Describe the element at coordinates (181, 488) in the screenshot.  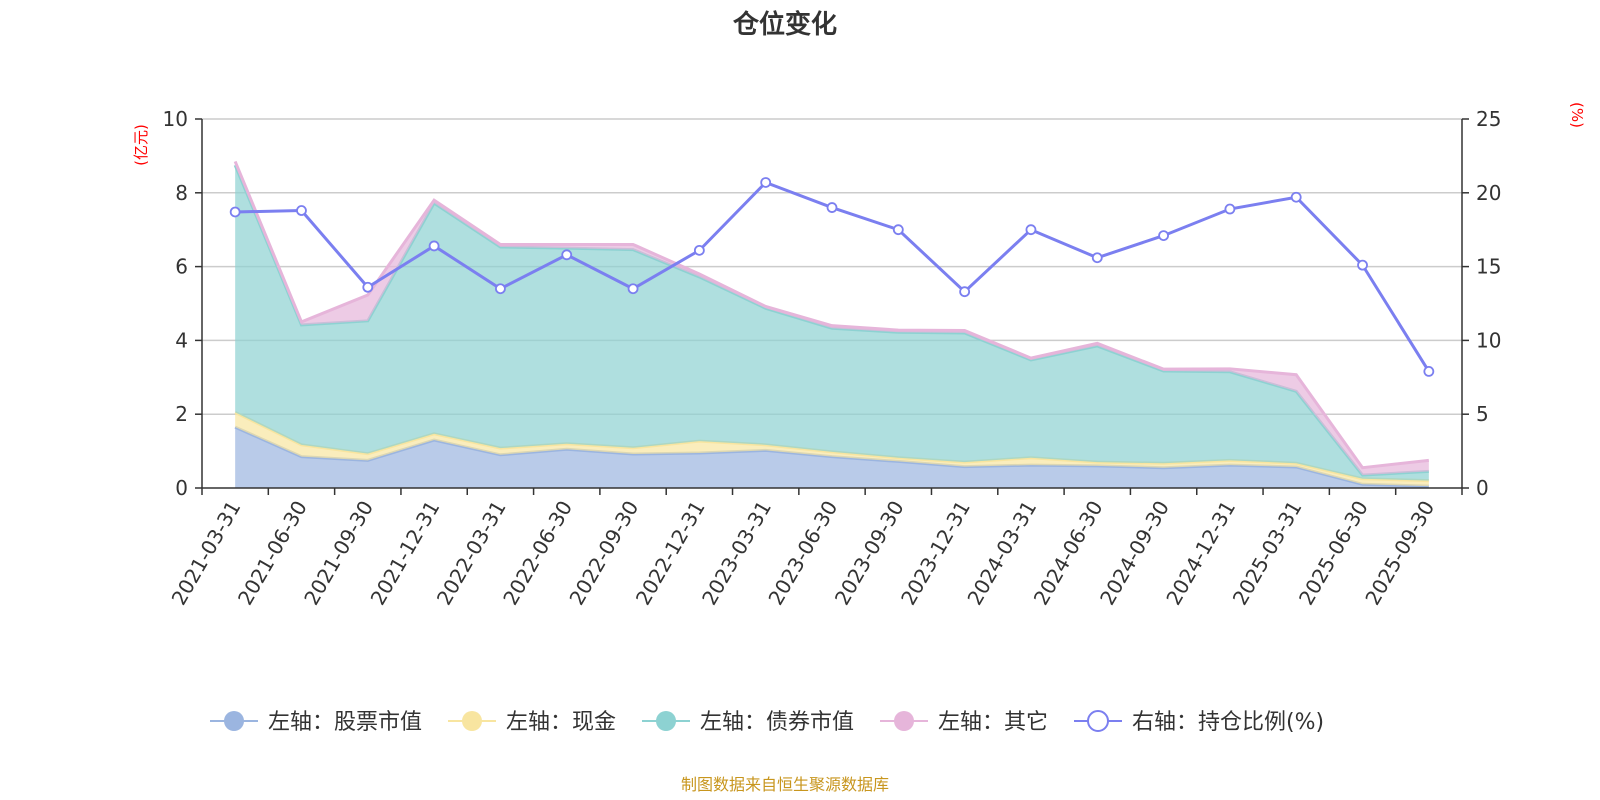
I see `left-tick-label: 0` at that location.